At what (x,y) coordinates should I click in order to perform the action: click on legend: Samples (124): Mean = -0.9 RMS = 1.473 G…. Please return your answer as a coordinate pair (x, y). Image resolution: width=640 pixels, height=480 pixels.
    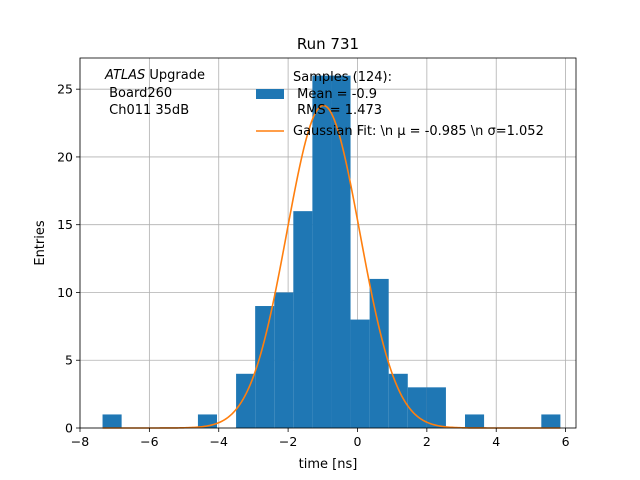
    Looking at the image, I should click on (400, 104).